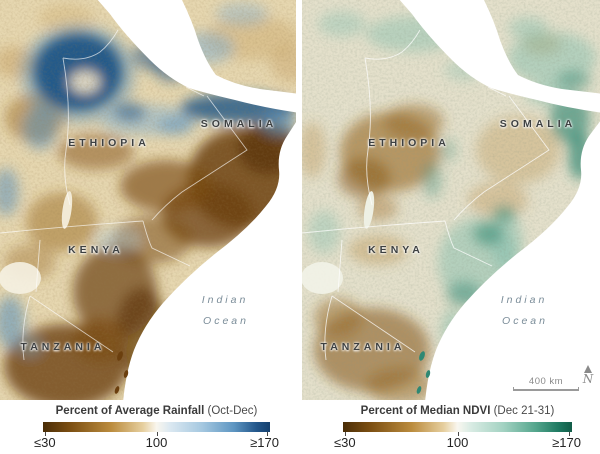  What do you see at coordinates (524, 411) in the screenshot?
I see `ndvi-legend-title-note: (Dec 21-31)` at bounding box center [524, 411].